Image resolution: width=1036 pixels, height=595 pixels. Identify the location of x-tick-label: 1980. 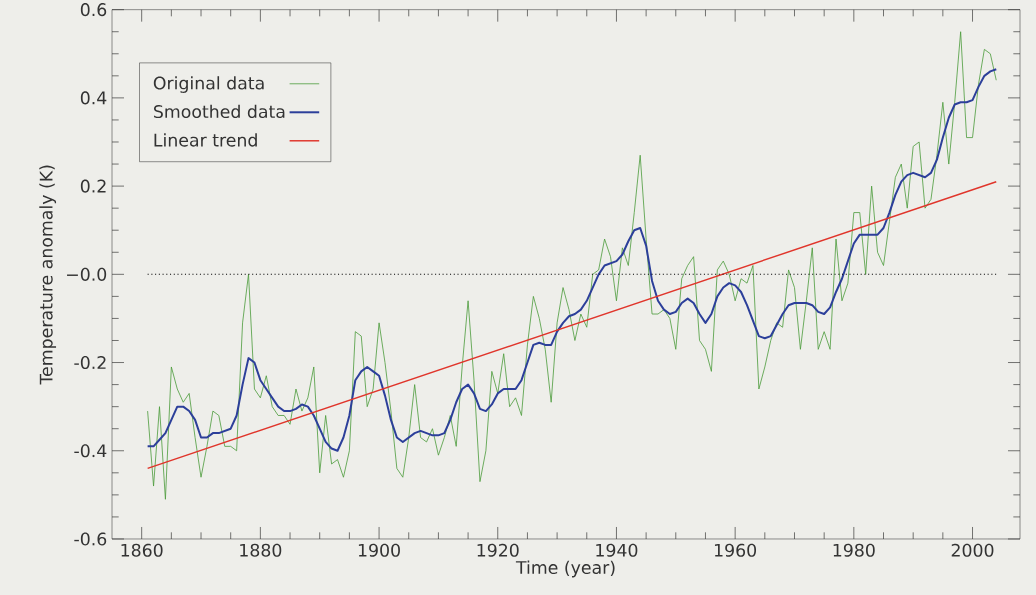
(854, 550).